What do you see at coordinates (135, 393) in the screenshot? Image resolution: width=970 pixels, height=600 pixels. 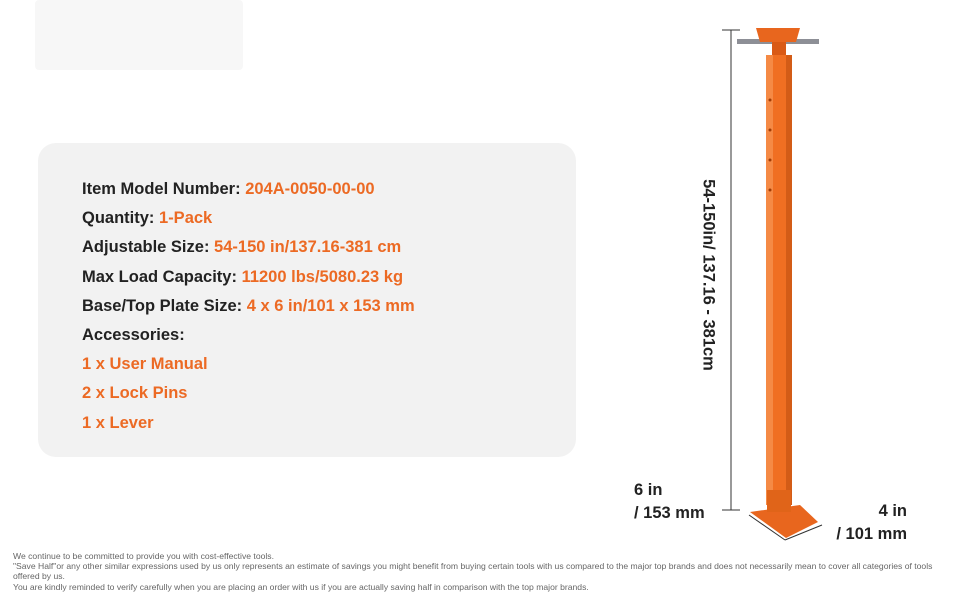 I see `accessory-item: 2 x Lock Pins` at bounding box center [135, 393].